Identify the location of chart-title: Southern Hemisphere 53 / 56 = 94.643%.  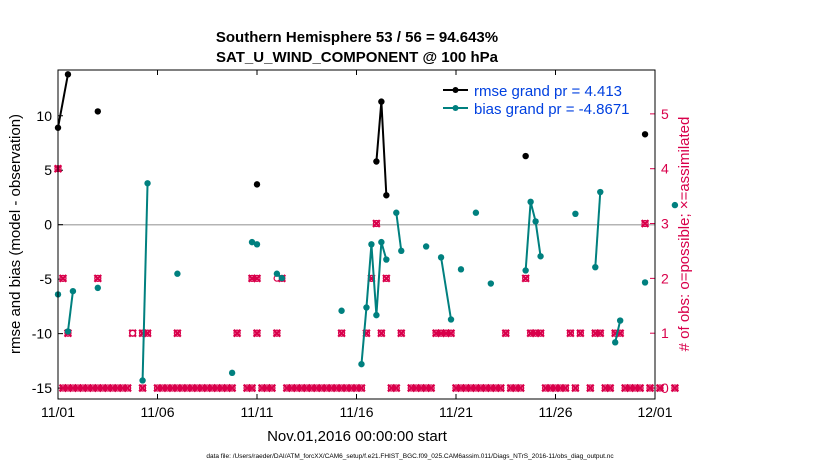
(357, 37).